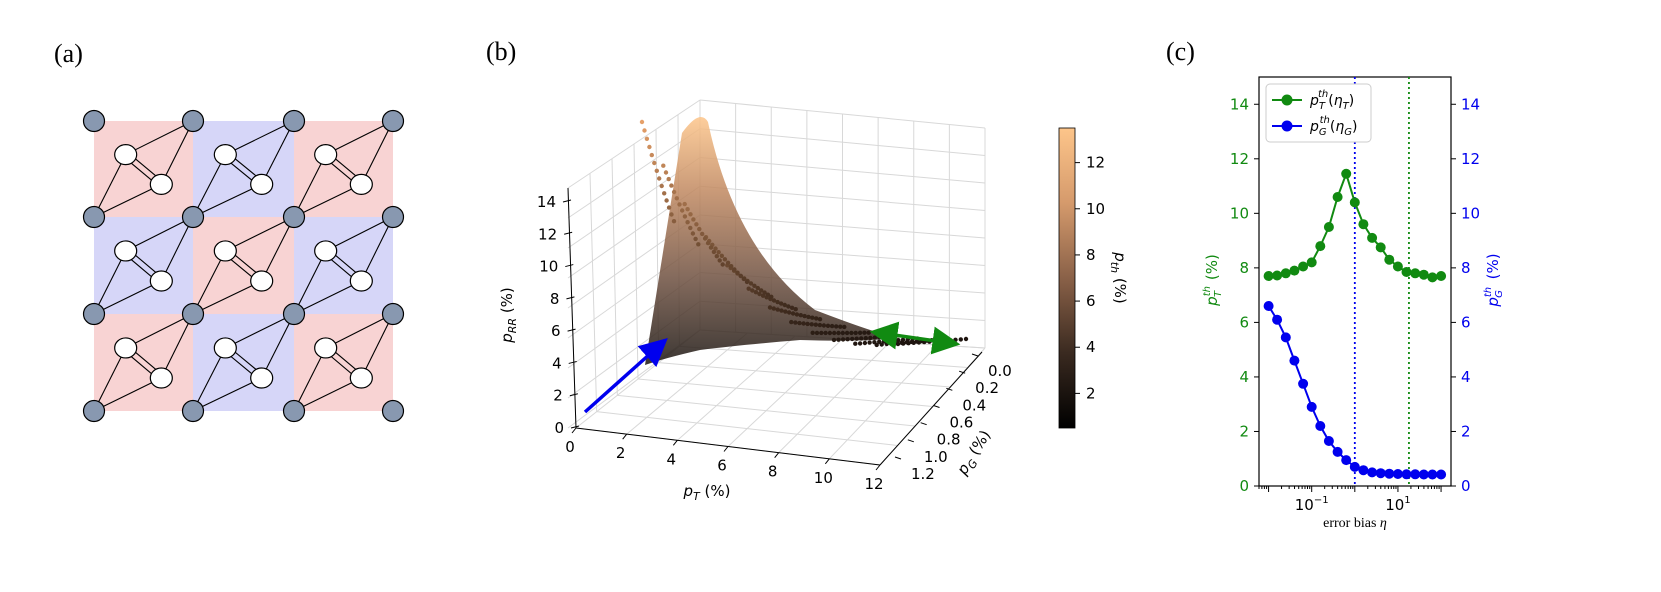  Describe the element at coordinates (547, 234) in the screenshot. I see `z-tick-label: 12` at that location.